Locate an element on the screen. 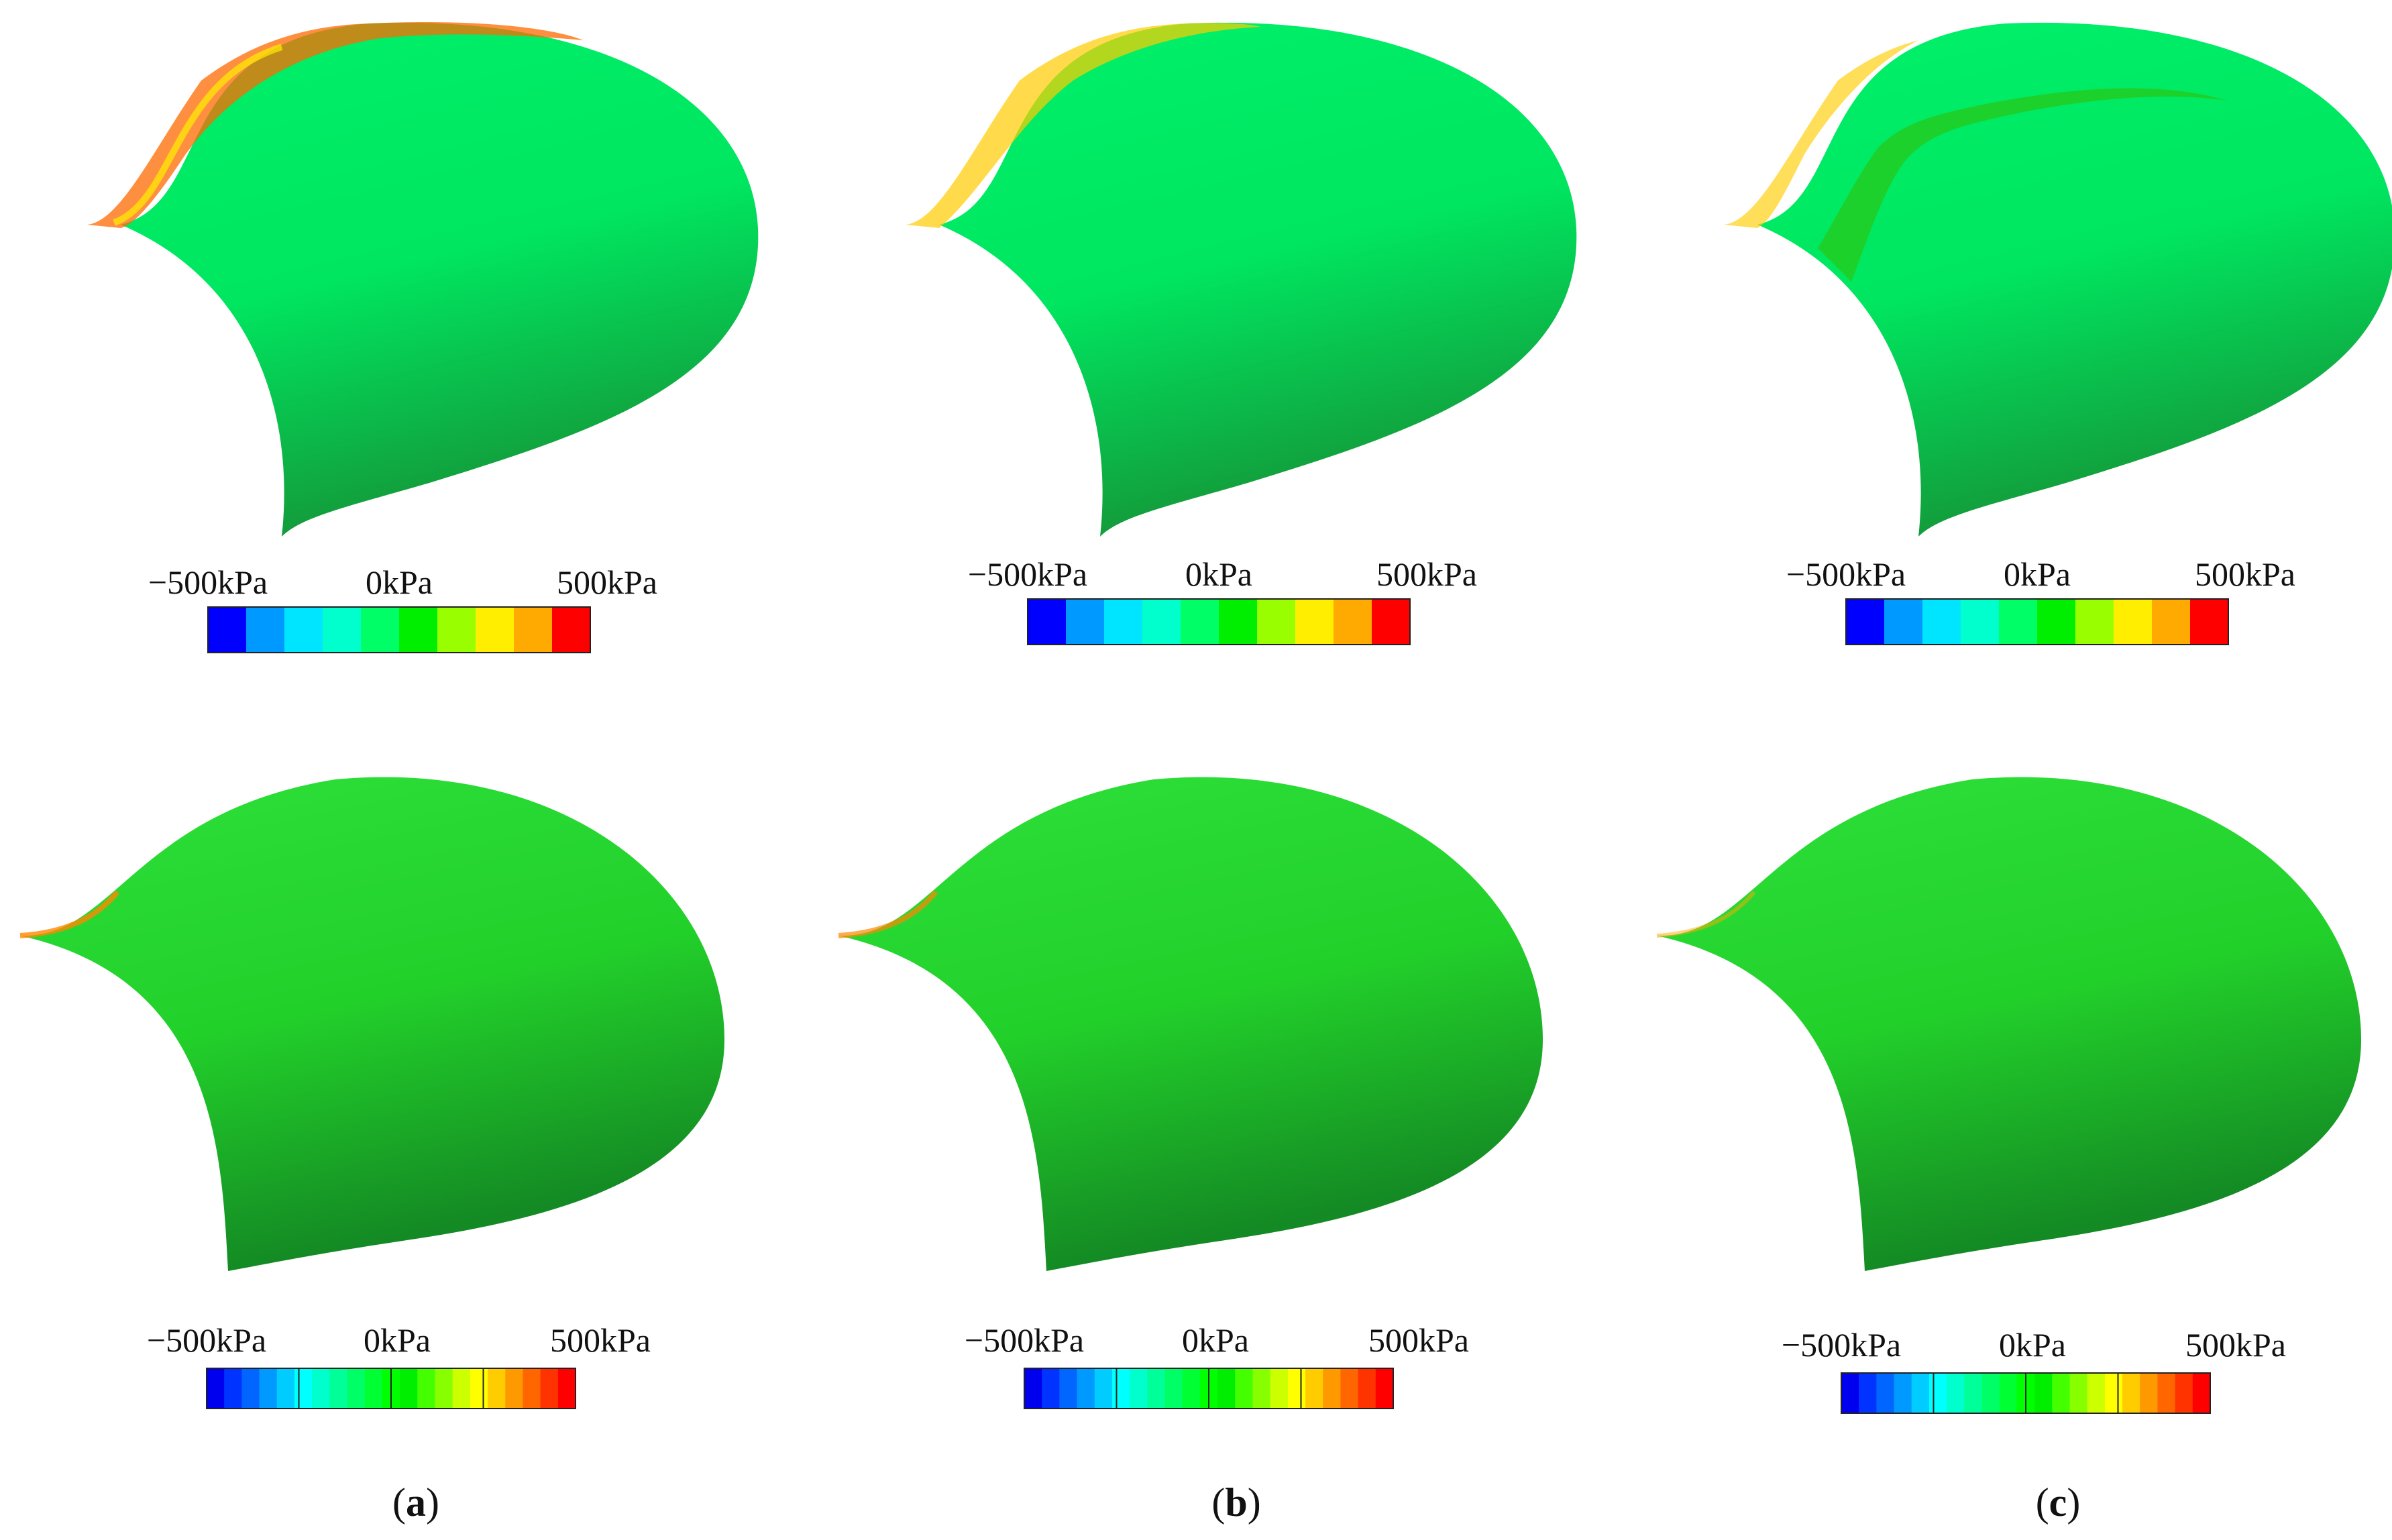  blade-top-a is located at coordinates (423, 279).